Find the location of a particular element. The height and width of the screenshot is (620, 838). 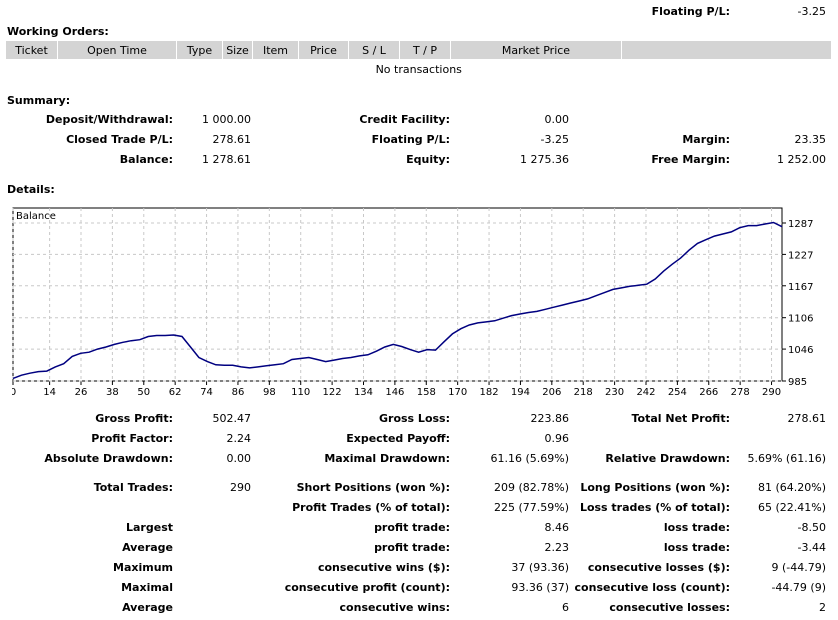

summary-label: Floating P/L: is located at coordinates (410, 139).